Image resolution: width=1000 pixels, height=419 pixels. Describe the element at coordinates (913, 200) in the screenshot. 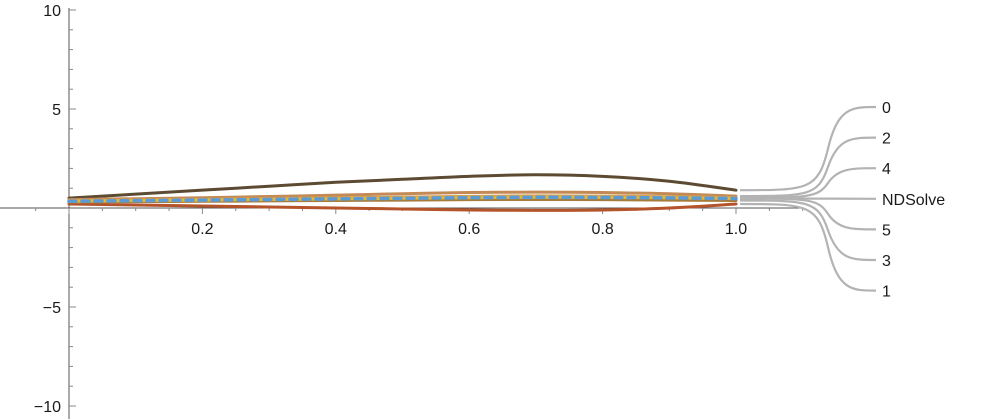

I see `series-label-ndsolve: NDSolve` at that location.